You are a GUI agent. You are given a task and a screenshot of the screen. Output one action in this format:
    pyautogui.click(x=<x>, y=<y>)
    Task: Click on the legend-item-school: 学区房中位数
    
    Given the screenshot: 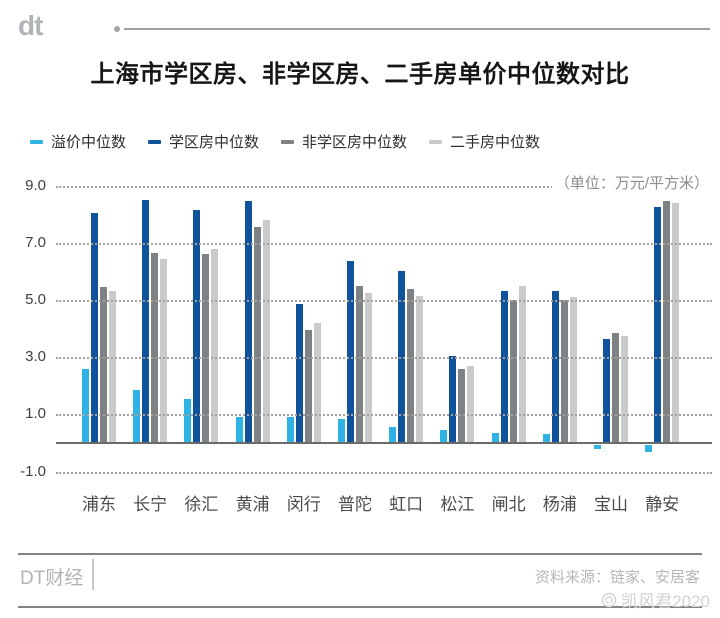 What is the action you would take?
    pyautogui.click(x=203, y=141)
    